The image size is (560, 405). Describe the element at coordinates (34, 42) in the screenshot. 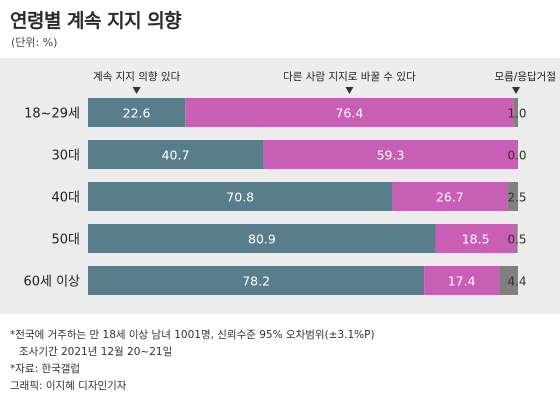

I see `unit-label: (단위: %)` at that location.